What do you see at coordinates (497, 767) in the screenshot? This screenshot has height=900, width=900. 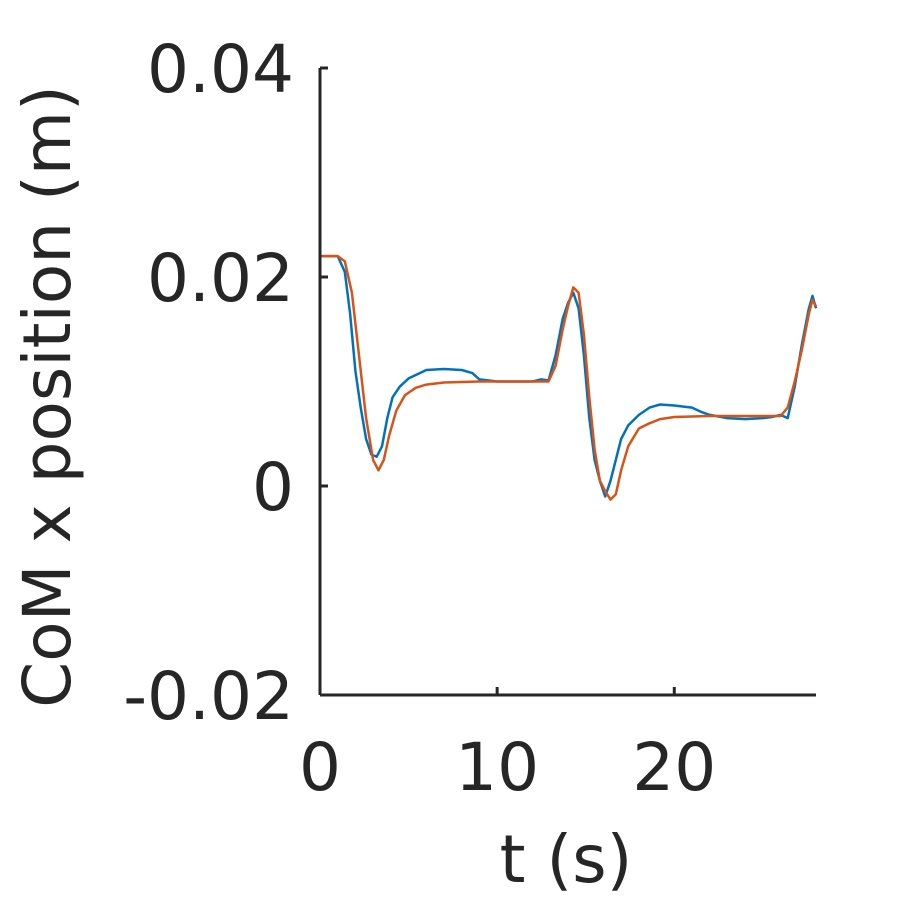 I see `x-tick-label: 10` at bounding box center [497, 767].